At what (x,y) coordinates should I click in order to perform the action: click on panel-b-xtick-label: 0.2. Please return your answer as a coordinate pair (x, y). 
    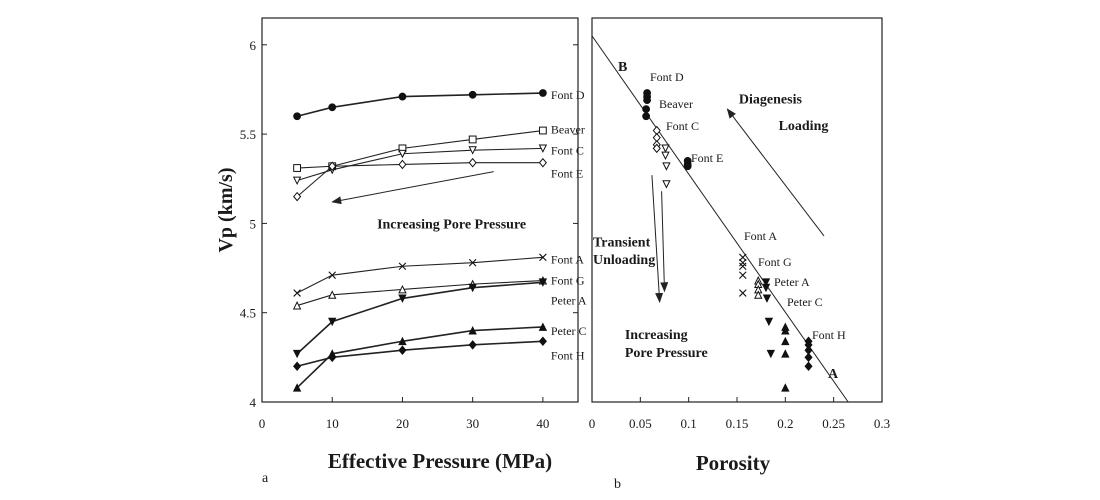
    Looking at the image, I should click on (785, 423).